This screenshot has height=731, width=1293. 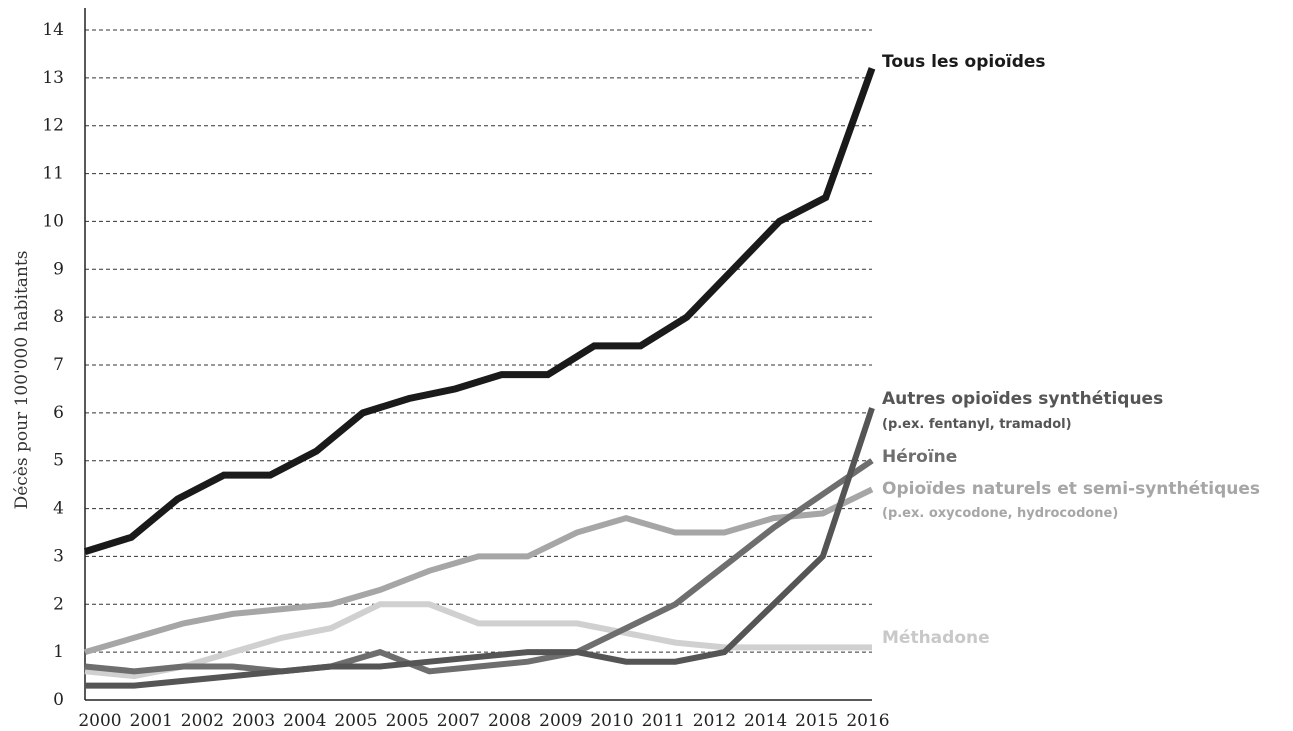 I want to click on series-label: Opioïdes naturels et semi-synthétiques, so click(x=1071, y=489).